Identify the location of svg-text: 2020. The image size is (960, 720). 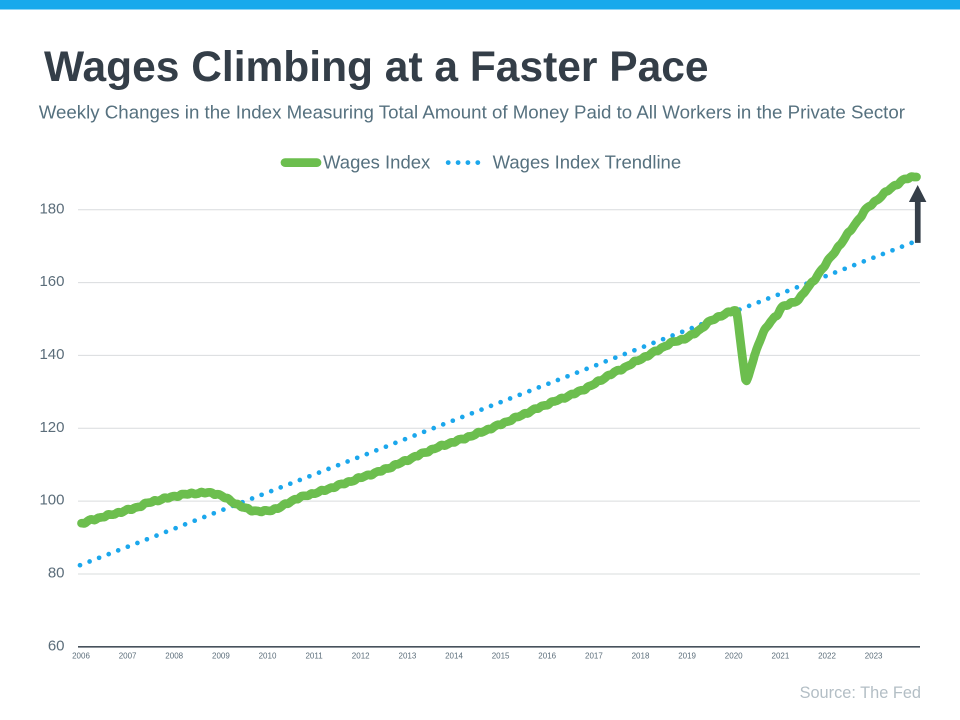
(734, 656).